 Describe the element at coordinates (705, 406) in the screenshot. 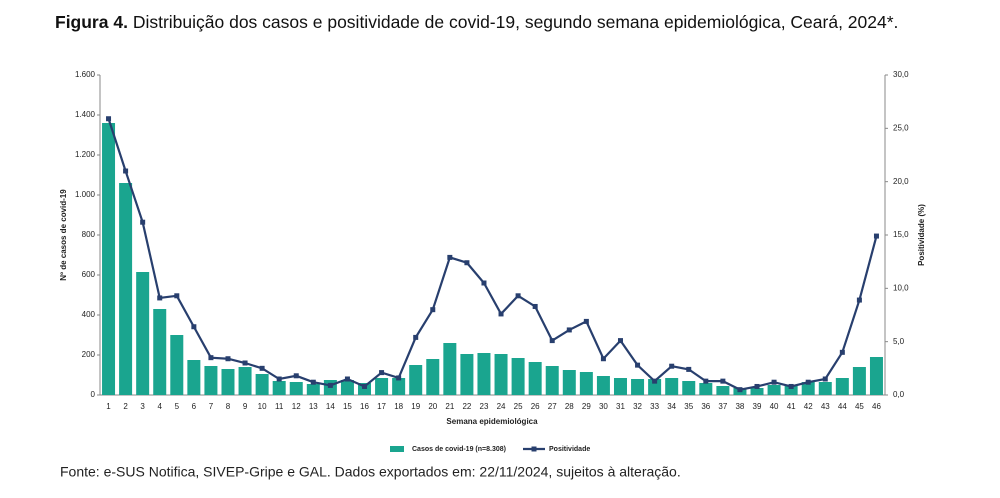

I see `x-tick-label: 36` at that location.